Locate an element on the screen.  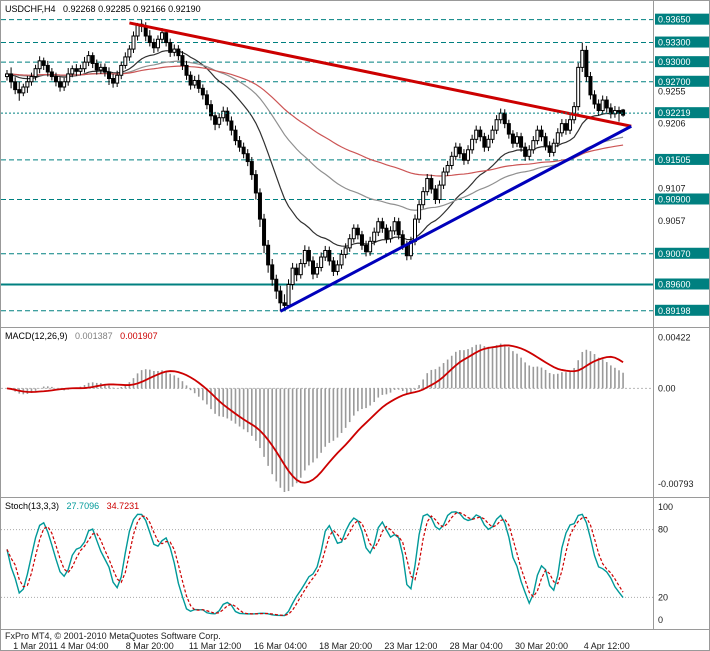
time-axis-label: 30 Mar 20:00 is located at coordinates (541, 646).